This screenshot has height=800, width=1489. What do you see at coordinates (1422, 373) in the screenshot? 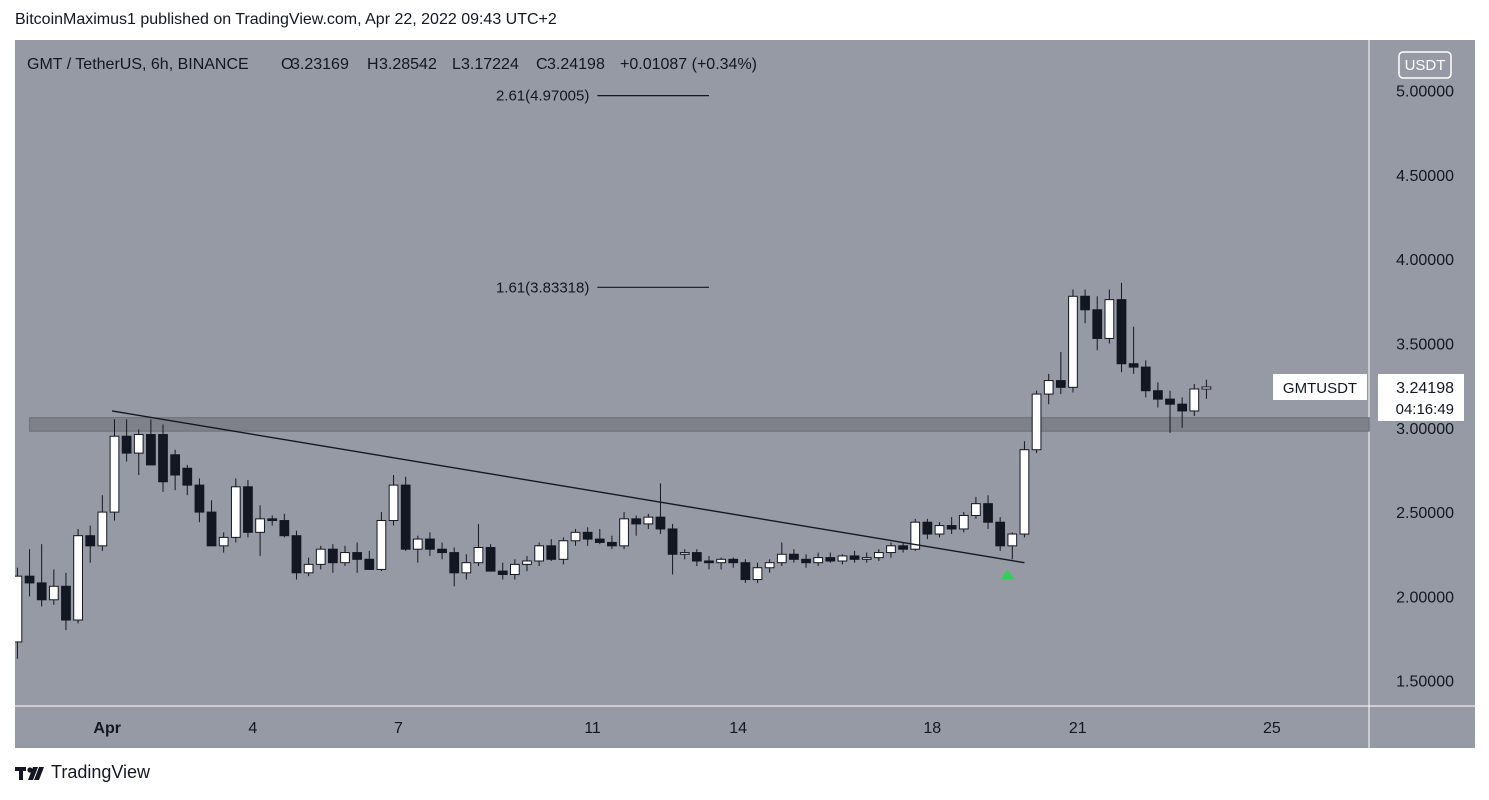
I see `price-axis` at bounding box center [1422, 373].